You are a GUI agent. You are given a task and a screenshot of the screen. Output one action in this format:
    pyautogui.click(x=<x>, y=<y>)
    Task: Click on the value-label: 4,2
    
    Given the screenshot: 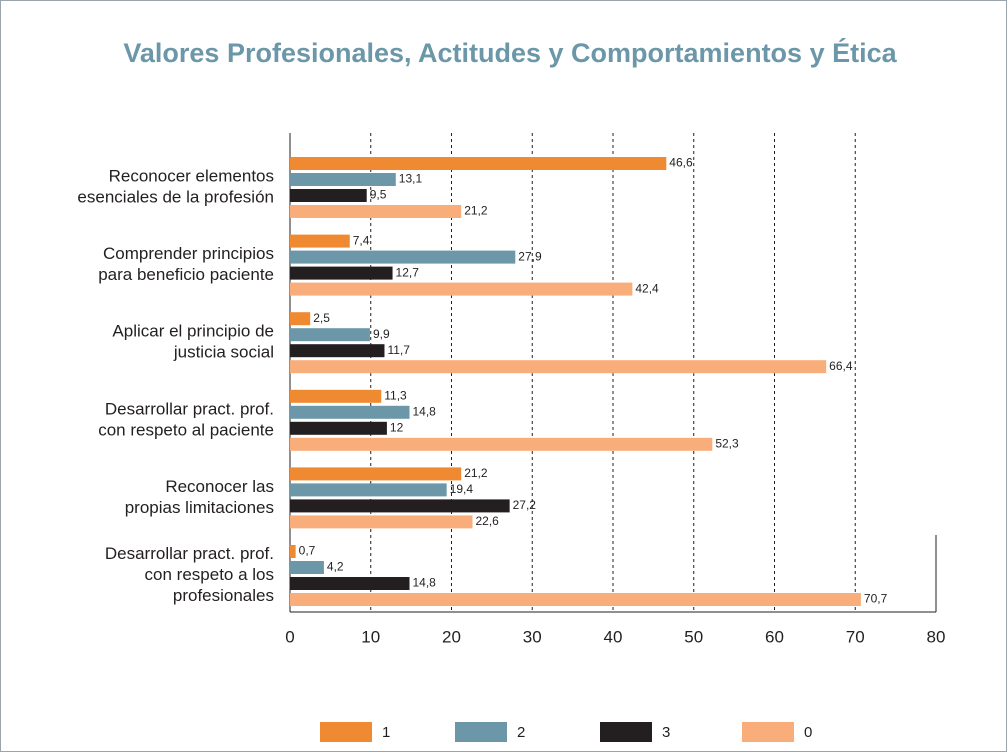 What is the action you would take?
    pyautogui.click(x=335, y=567)
    